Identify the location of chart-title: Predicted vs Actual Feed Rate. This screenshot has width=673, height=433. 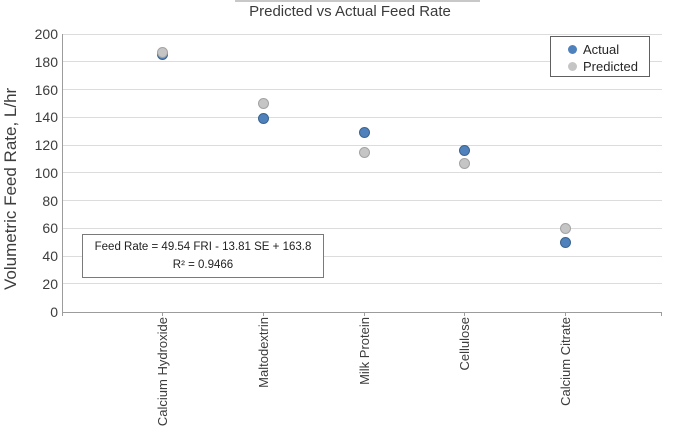
(350, 11).